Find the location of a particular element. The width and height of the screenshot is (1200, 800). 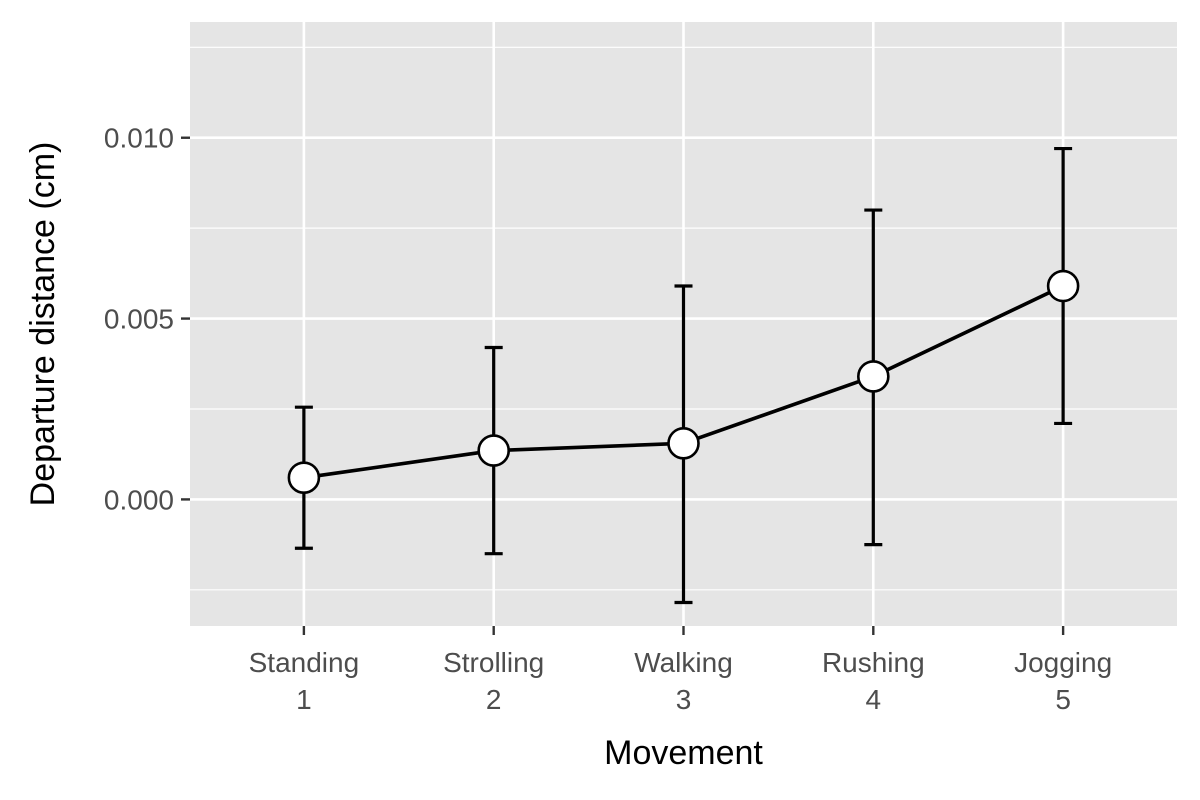

y-axis: 0.000 0.005 0.010 is located at coordinates (147, 319).